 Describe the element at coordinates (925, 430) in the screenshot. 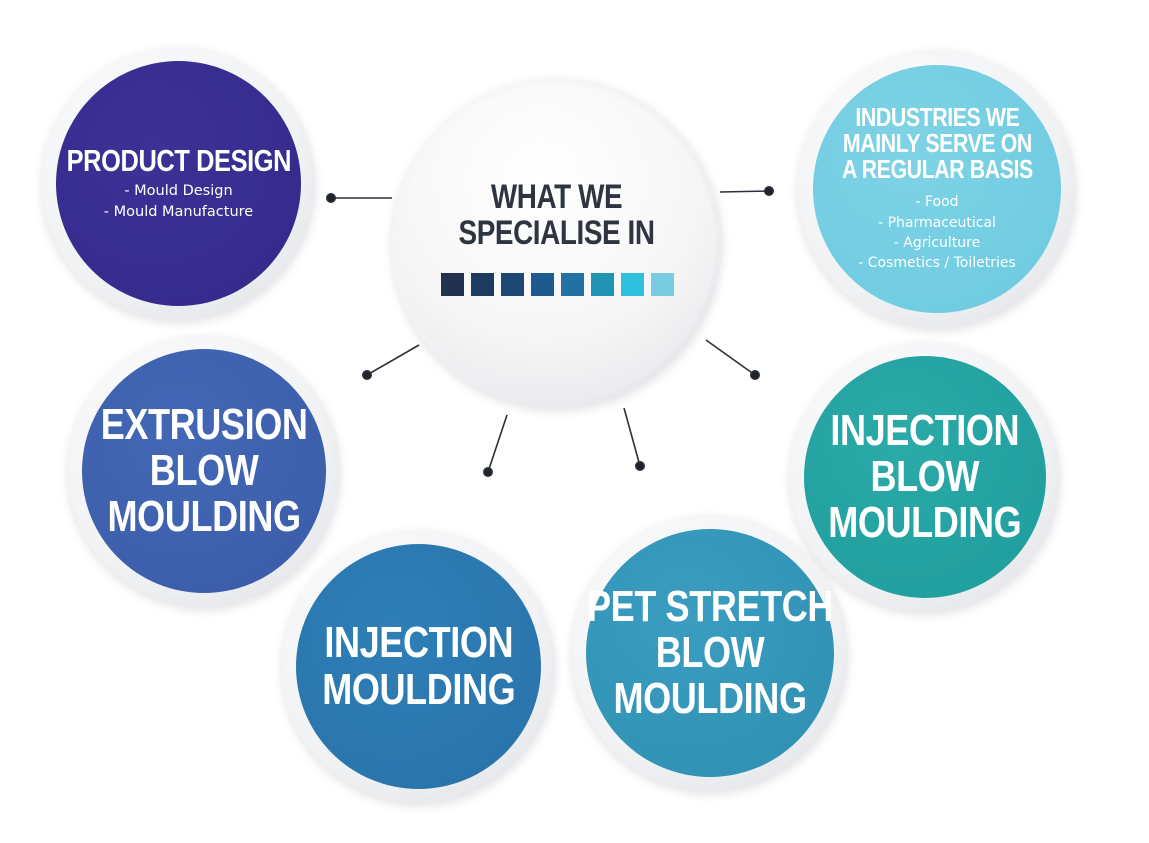

I see `injection-blow-title-line: INJECTION` at that location.